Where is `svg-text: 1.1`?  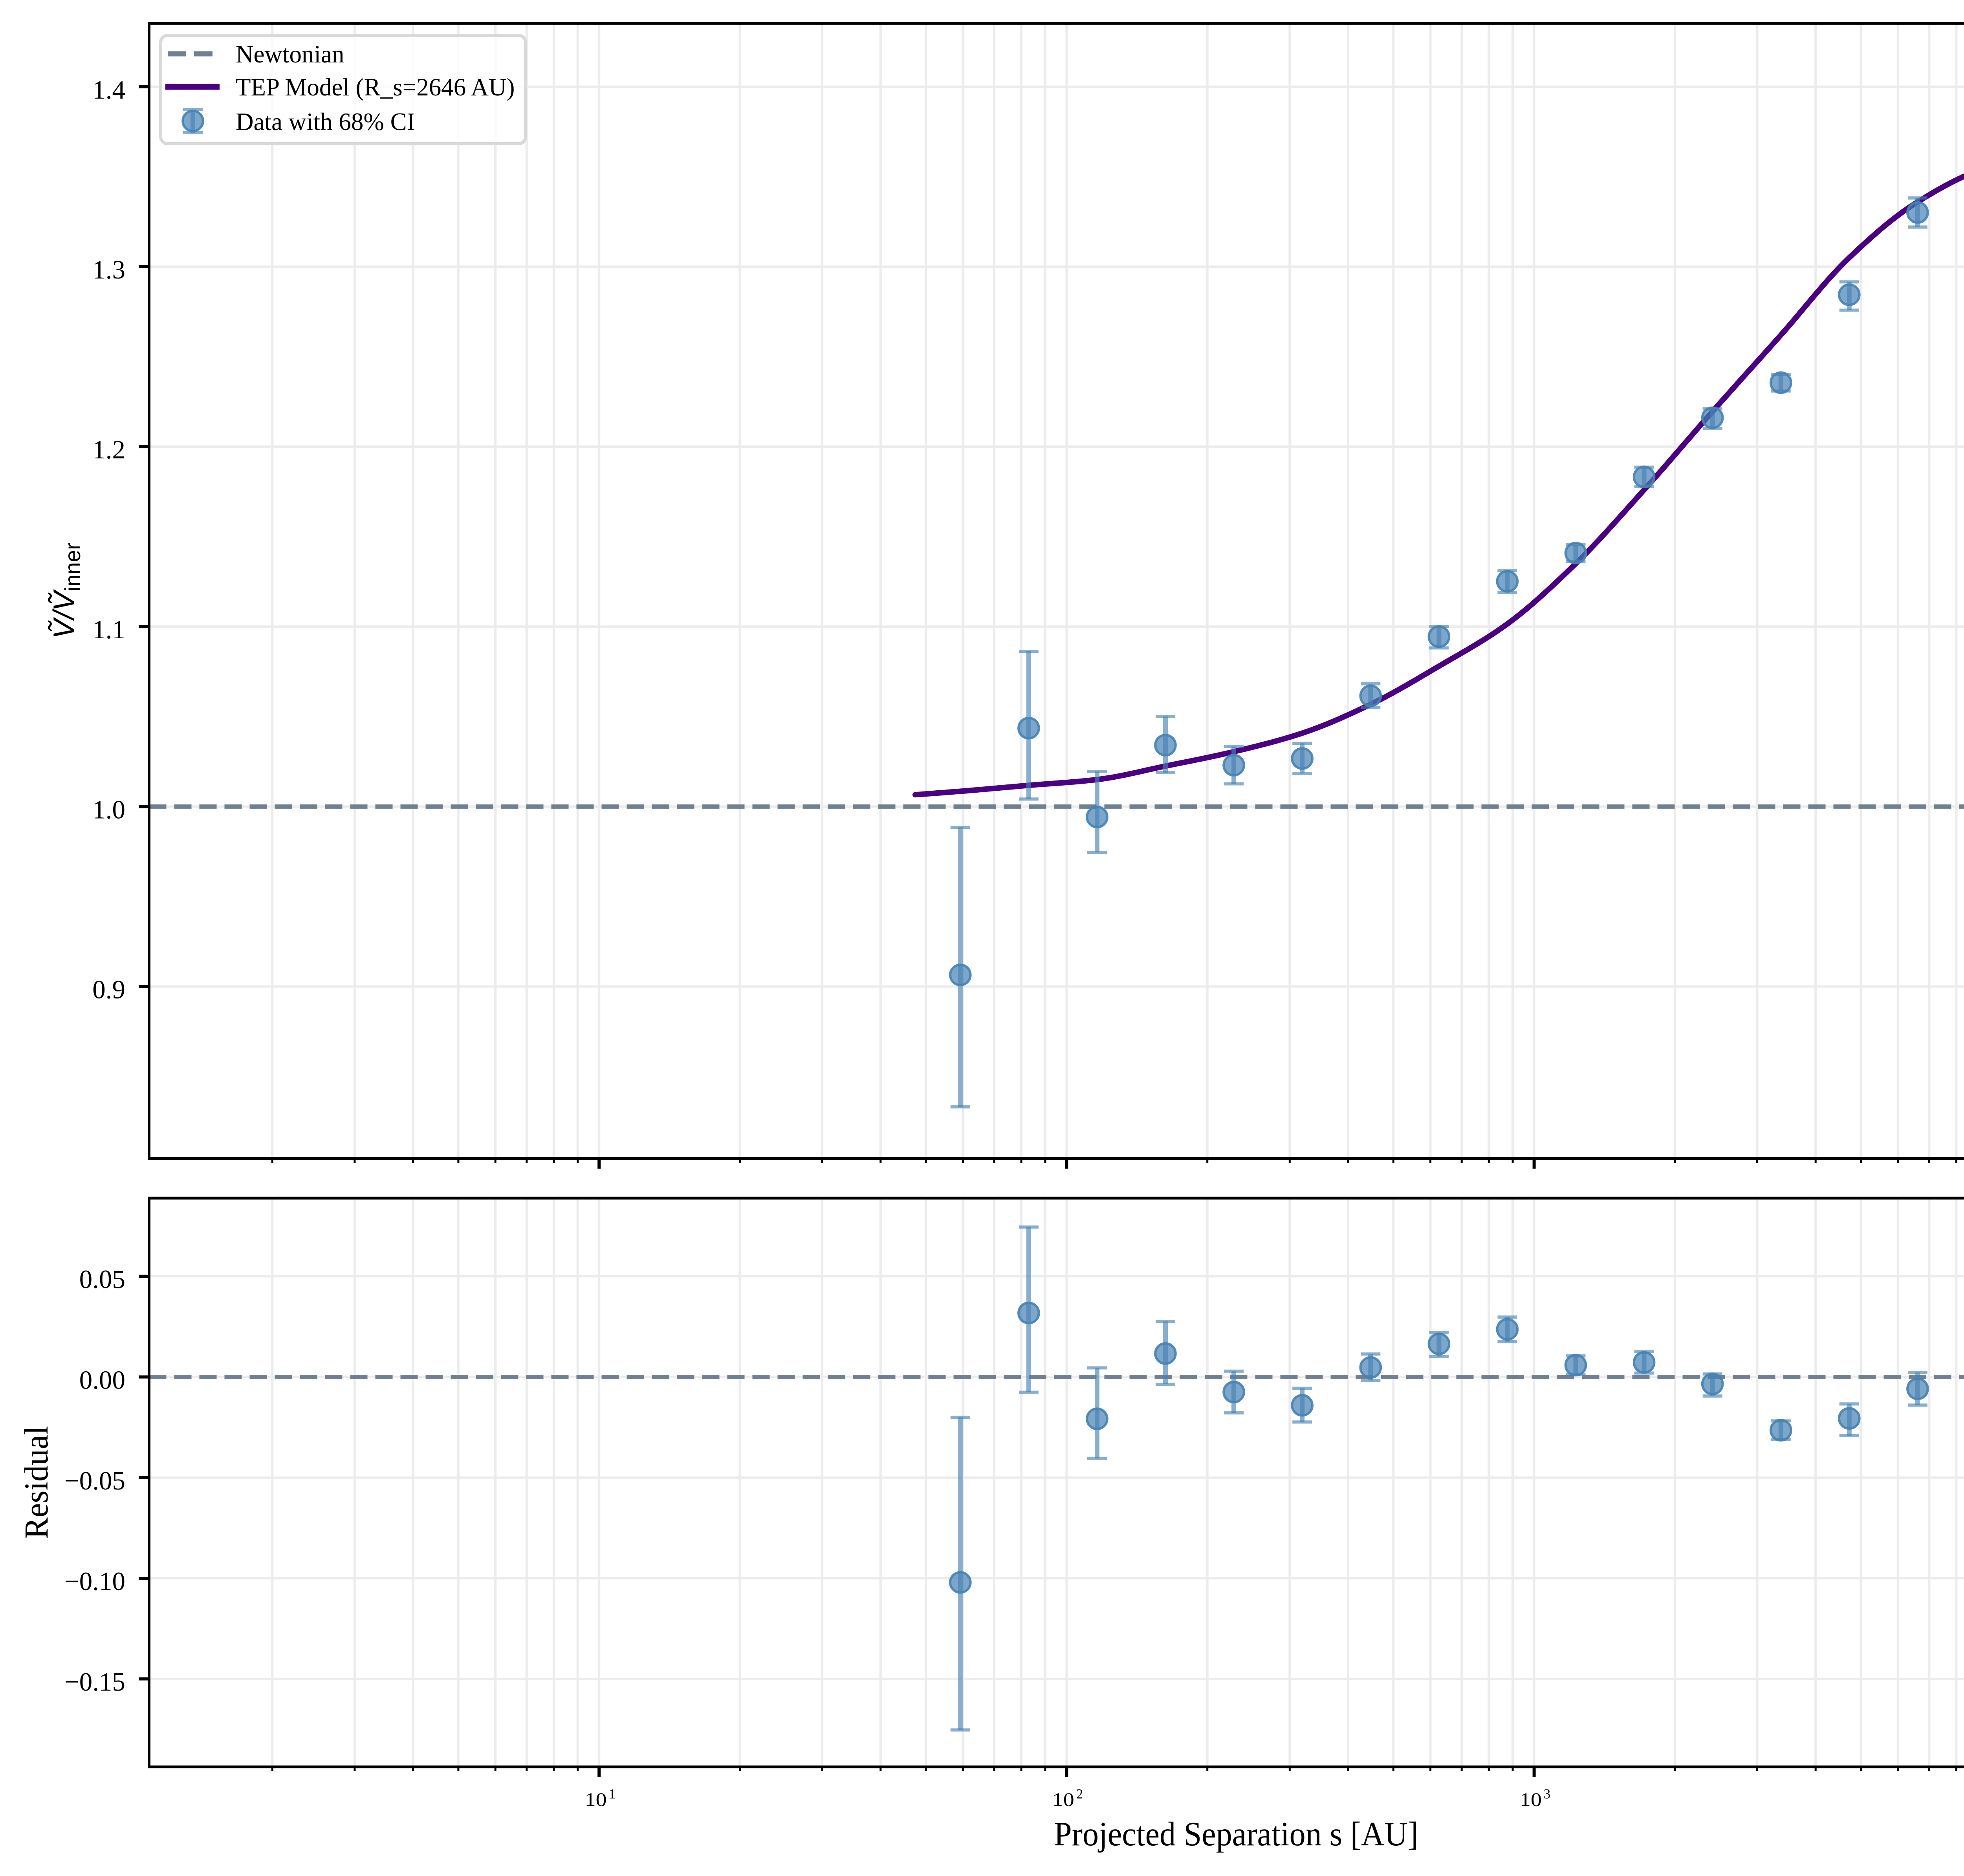 svg-text: 1.1 is located at coordinates (108, 629).